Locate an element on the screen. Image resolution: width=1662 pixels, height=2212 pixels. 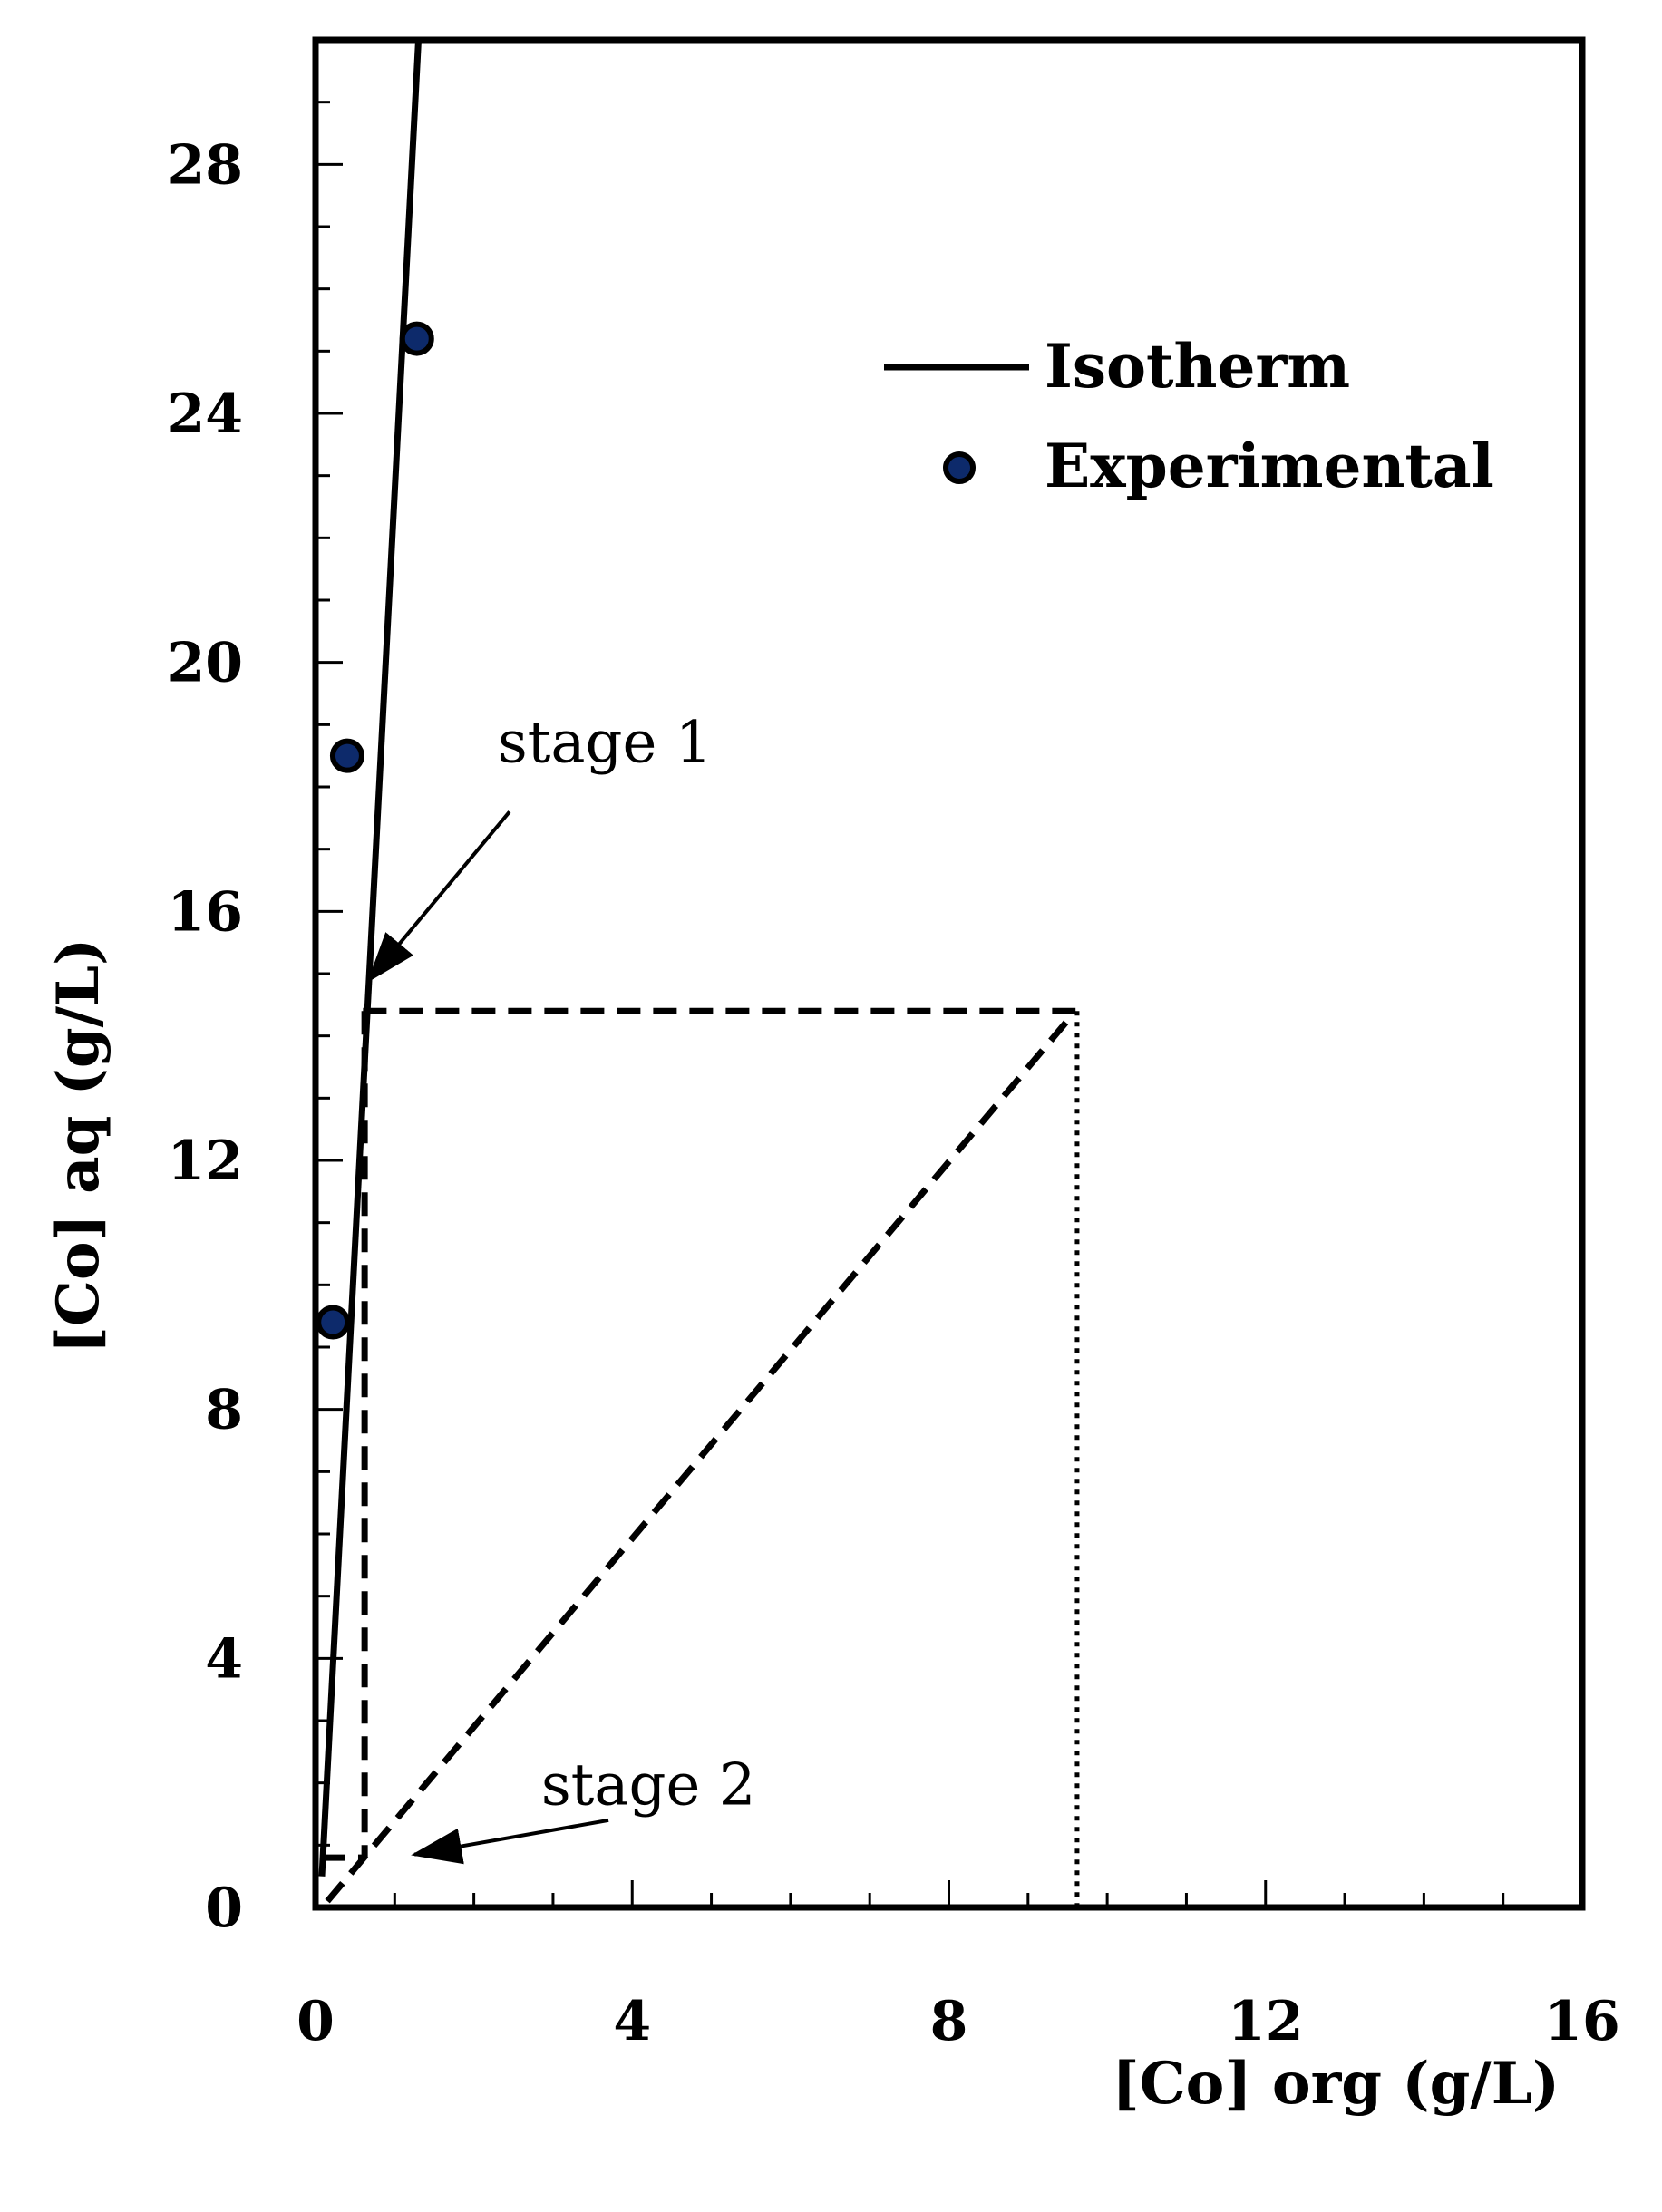
isotherm-line is located at coordinates (370, 958).